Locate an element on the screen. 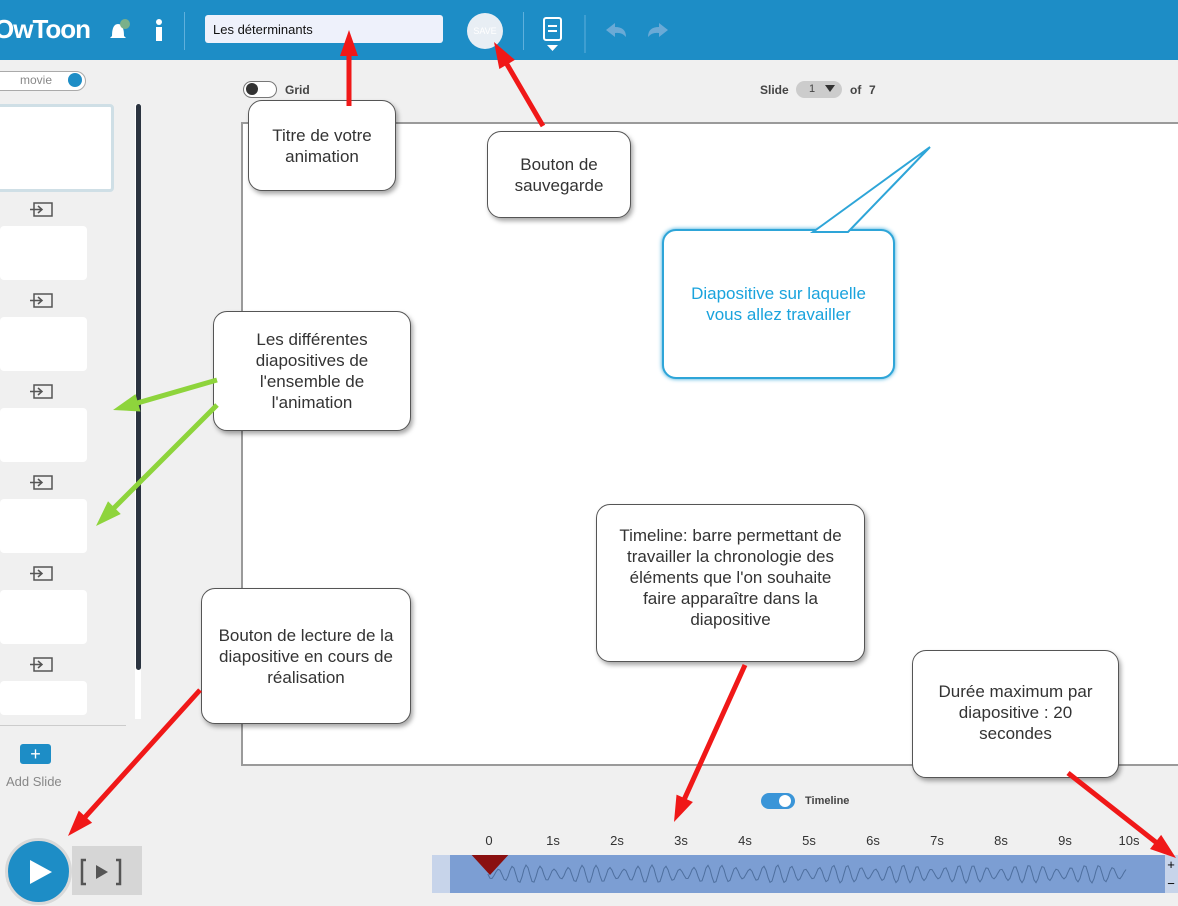 The height and width of the screenshot is (906, 1178). preview-button is located at coordinates (107, 870).